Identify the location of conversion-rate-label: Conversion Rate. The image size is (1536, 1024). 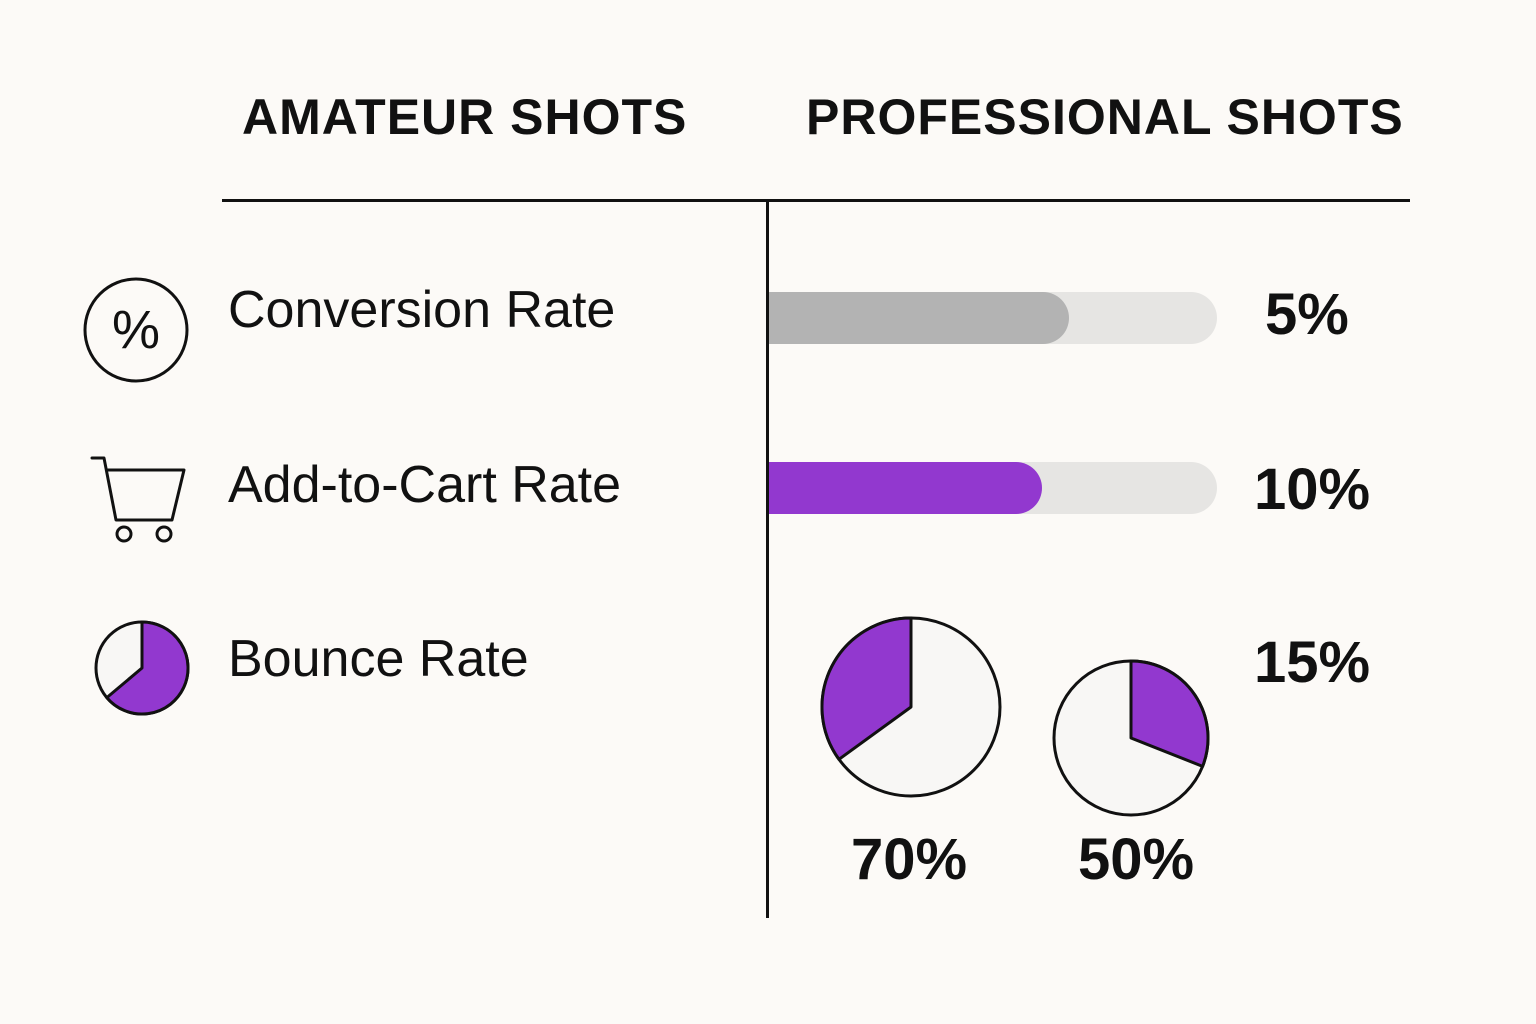
(422, 310).